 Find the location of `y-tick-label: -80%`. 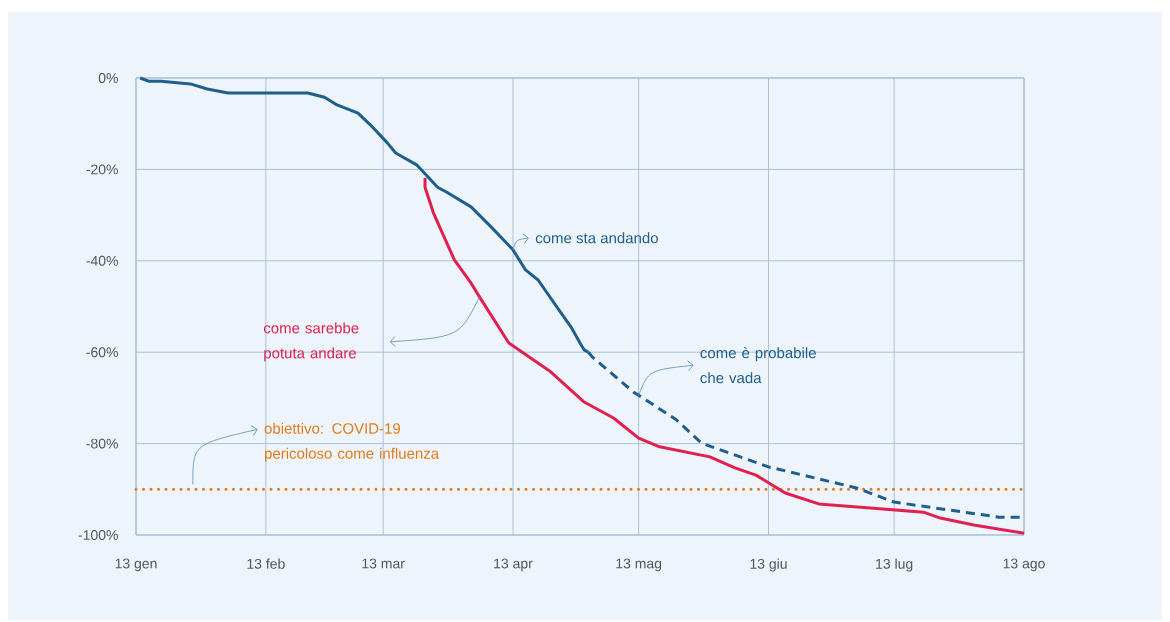

y-tick-label: -80% is located at coordinates (102, 443).